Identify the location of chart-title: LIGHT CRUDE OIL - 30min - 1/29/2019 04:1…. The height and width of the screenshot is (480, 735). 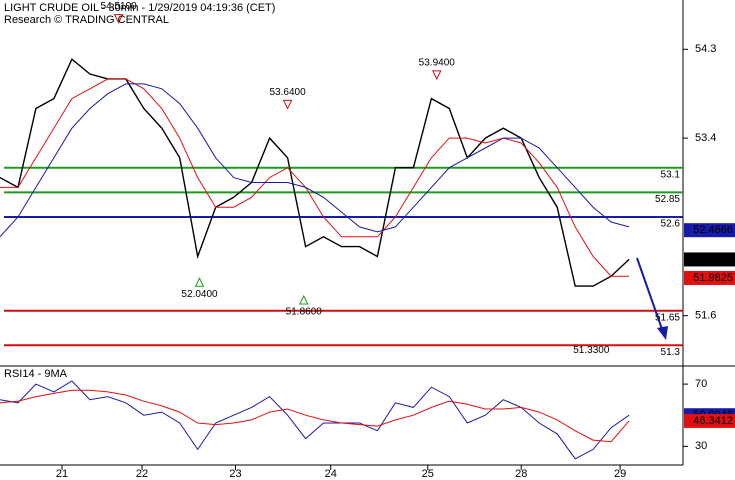
(139, 8).